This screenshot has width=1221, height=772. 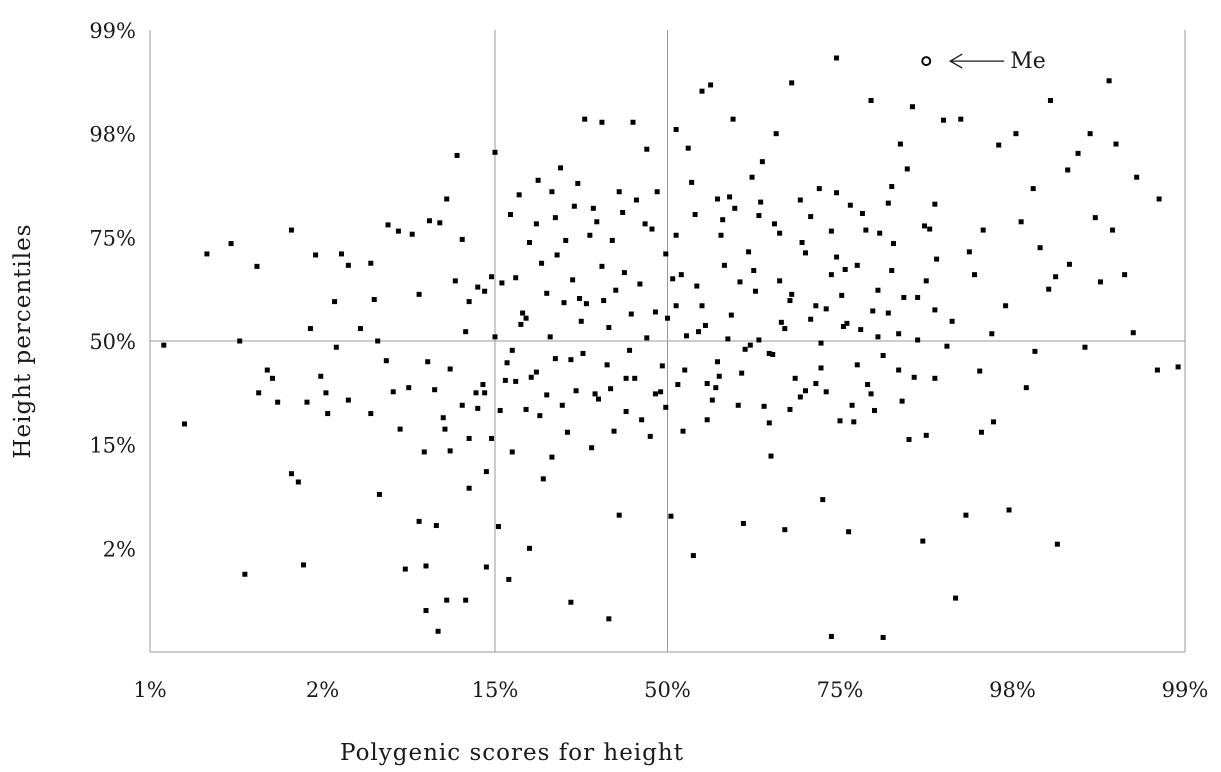 I want to click on x-tick-label: 2%, so click(x=322, y=690).